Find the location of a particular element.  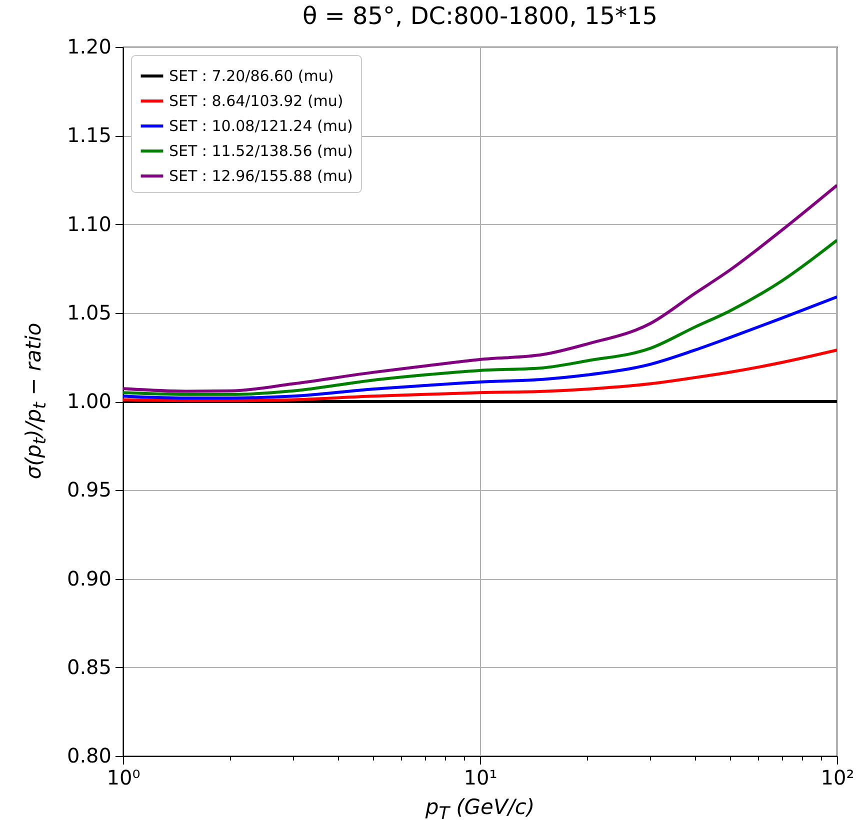

x-tick-label: 10¹ is located at coordinates (481, 778).